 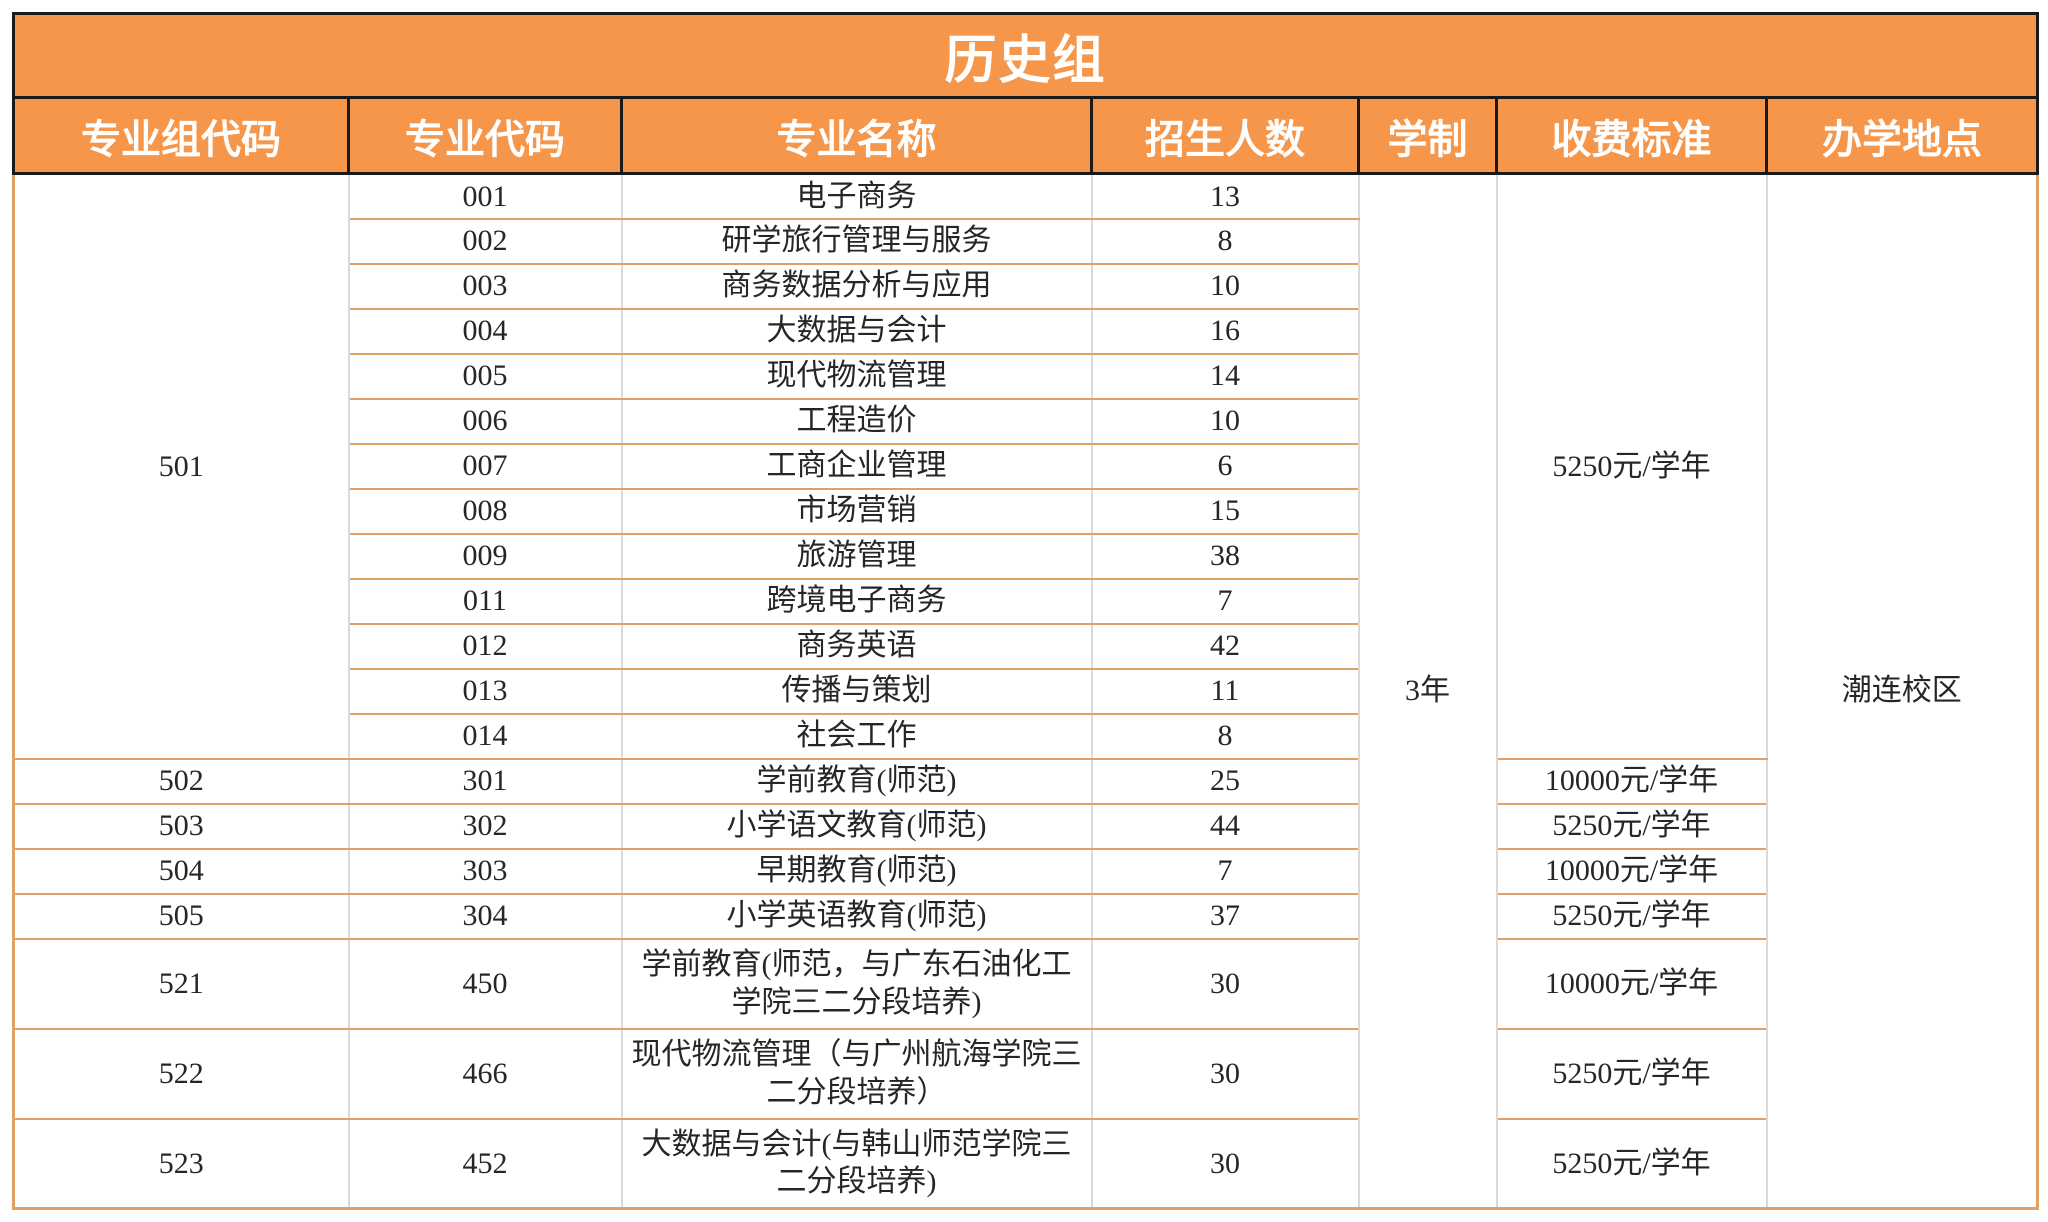 What do you see at coordinates (485, 691) in the screenshot?
I see `cell-major-code: 013` at bounding box center [485, 691].